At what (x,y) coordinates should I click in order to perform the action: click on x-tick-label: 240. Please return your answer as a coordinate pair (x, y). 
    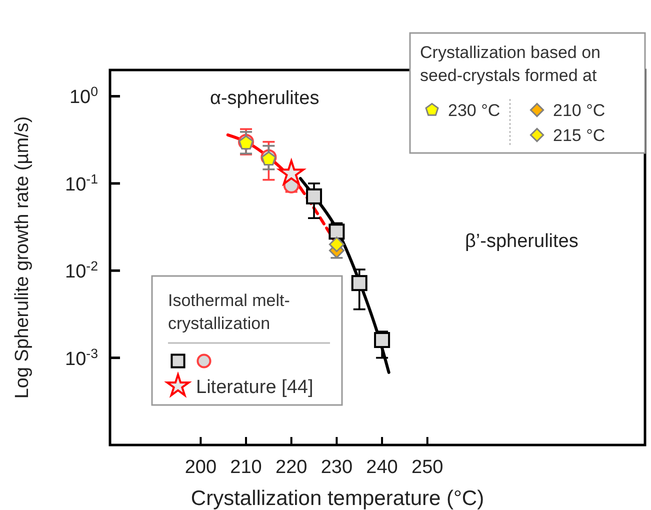
    Looking at the image, I should click on (382, 467).